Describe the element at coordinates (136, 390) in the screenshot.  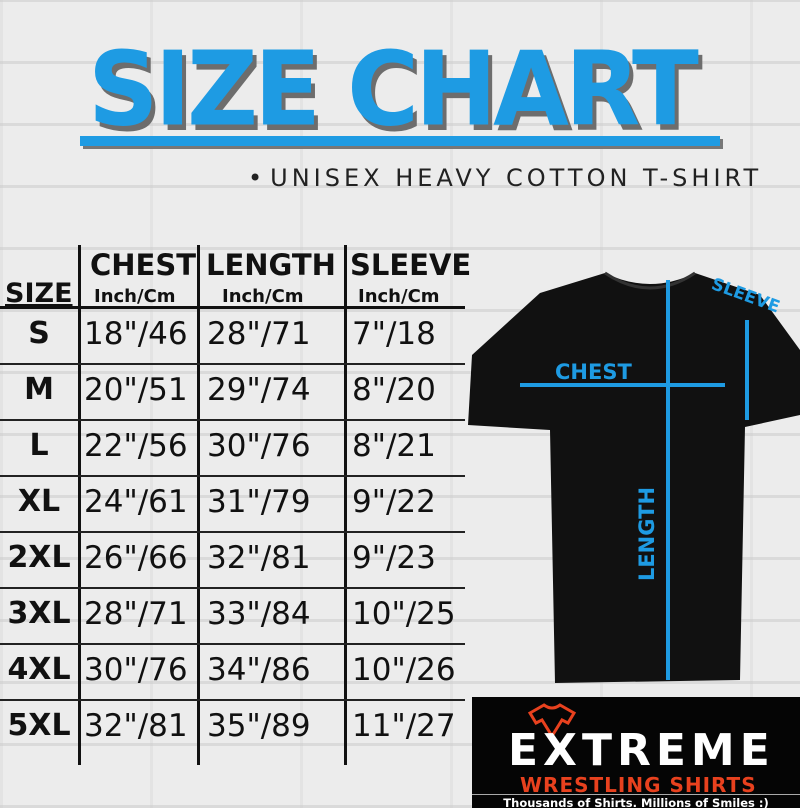
I see `chest-cell: 20"/51` at that location.